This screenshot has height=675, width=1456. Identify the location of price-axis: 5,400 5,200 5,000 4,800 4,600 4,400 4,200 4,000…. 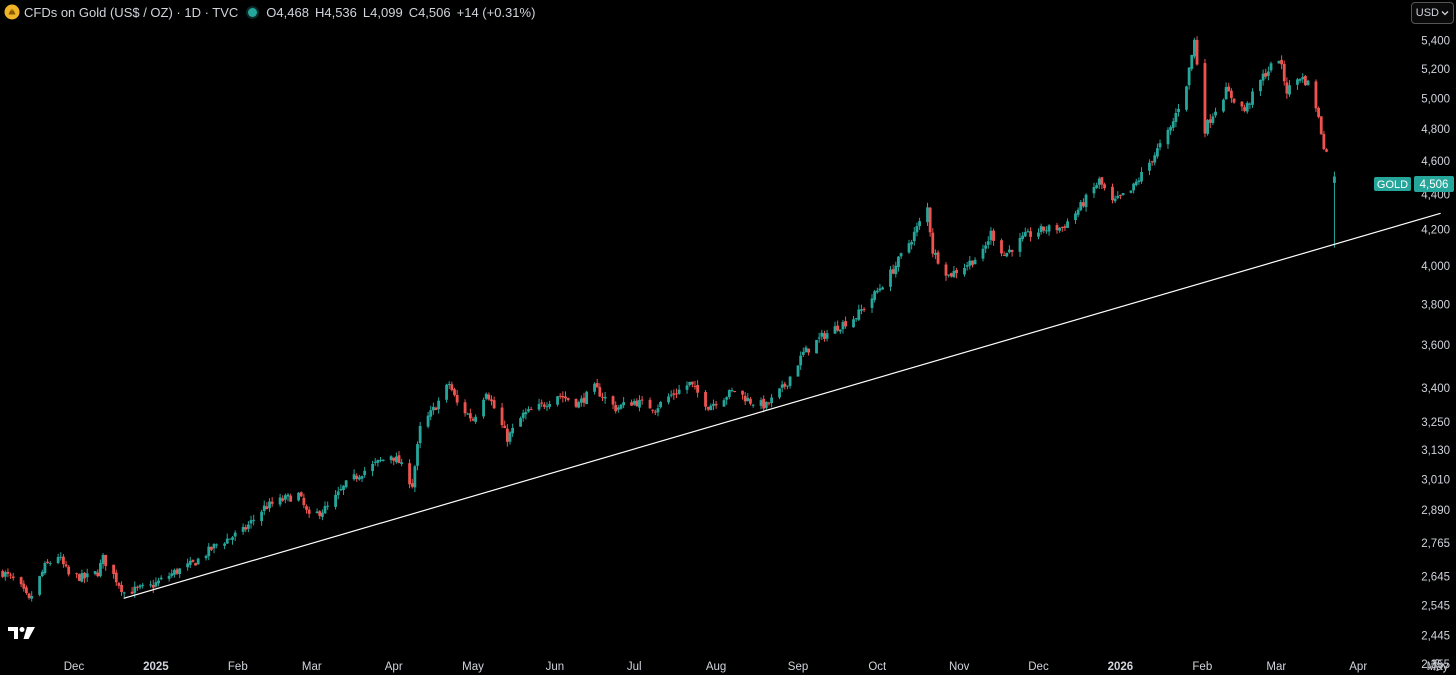
(1435, 353).